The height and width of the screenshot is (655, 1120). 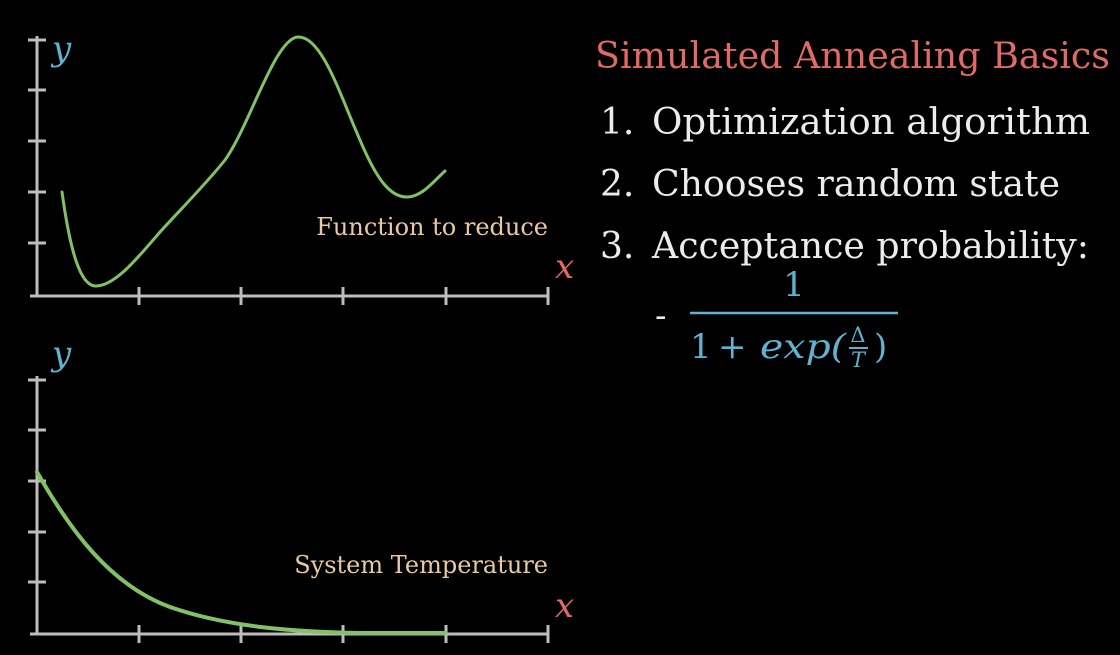 What do you see at coordinates (61, 354) in the screenshot?
I see `temperature-plot-y-label: y` at bounding box center [61, 354].